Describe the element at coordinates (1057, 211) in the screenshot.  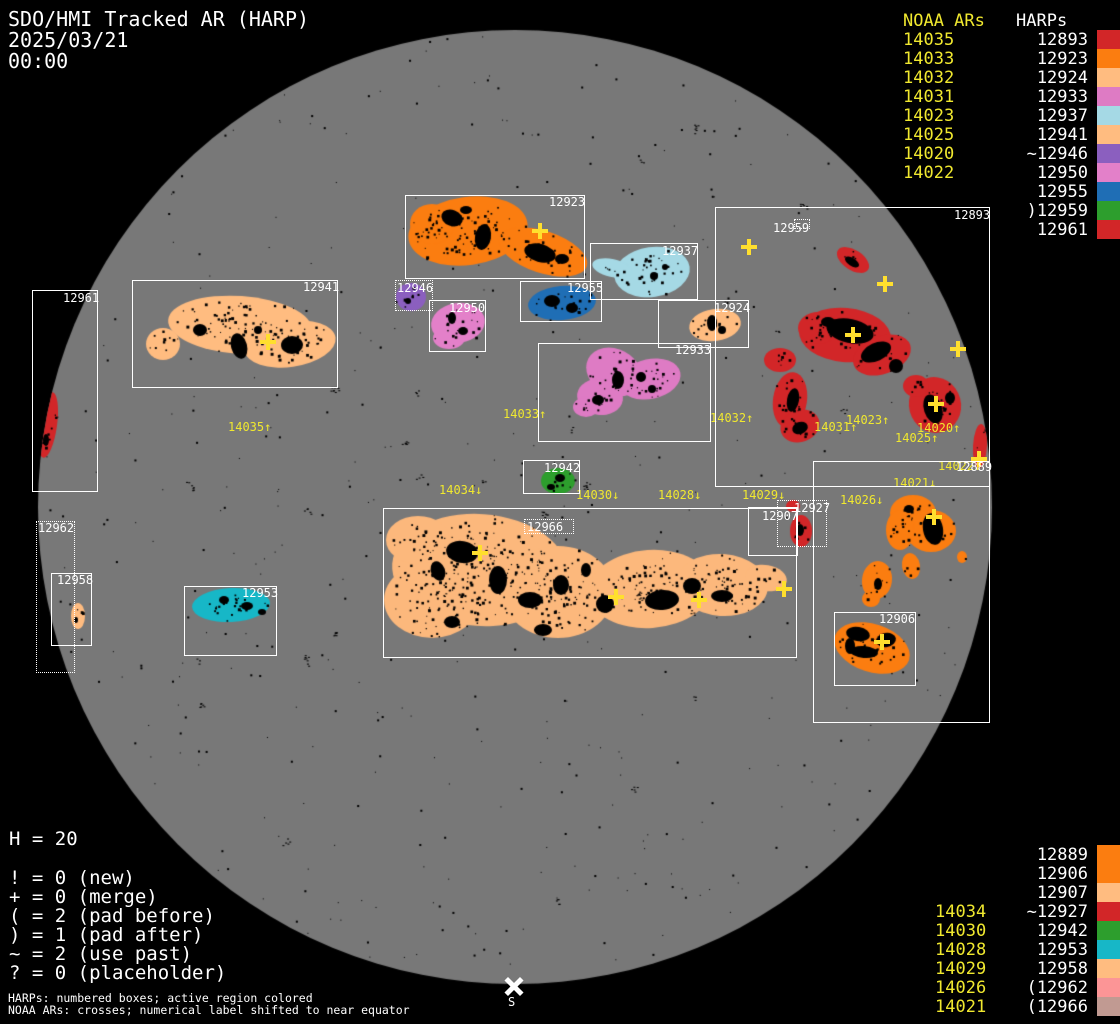
I see `harp-12959-list-item: )12959` at that location.